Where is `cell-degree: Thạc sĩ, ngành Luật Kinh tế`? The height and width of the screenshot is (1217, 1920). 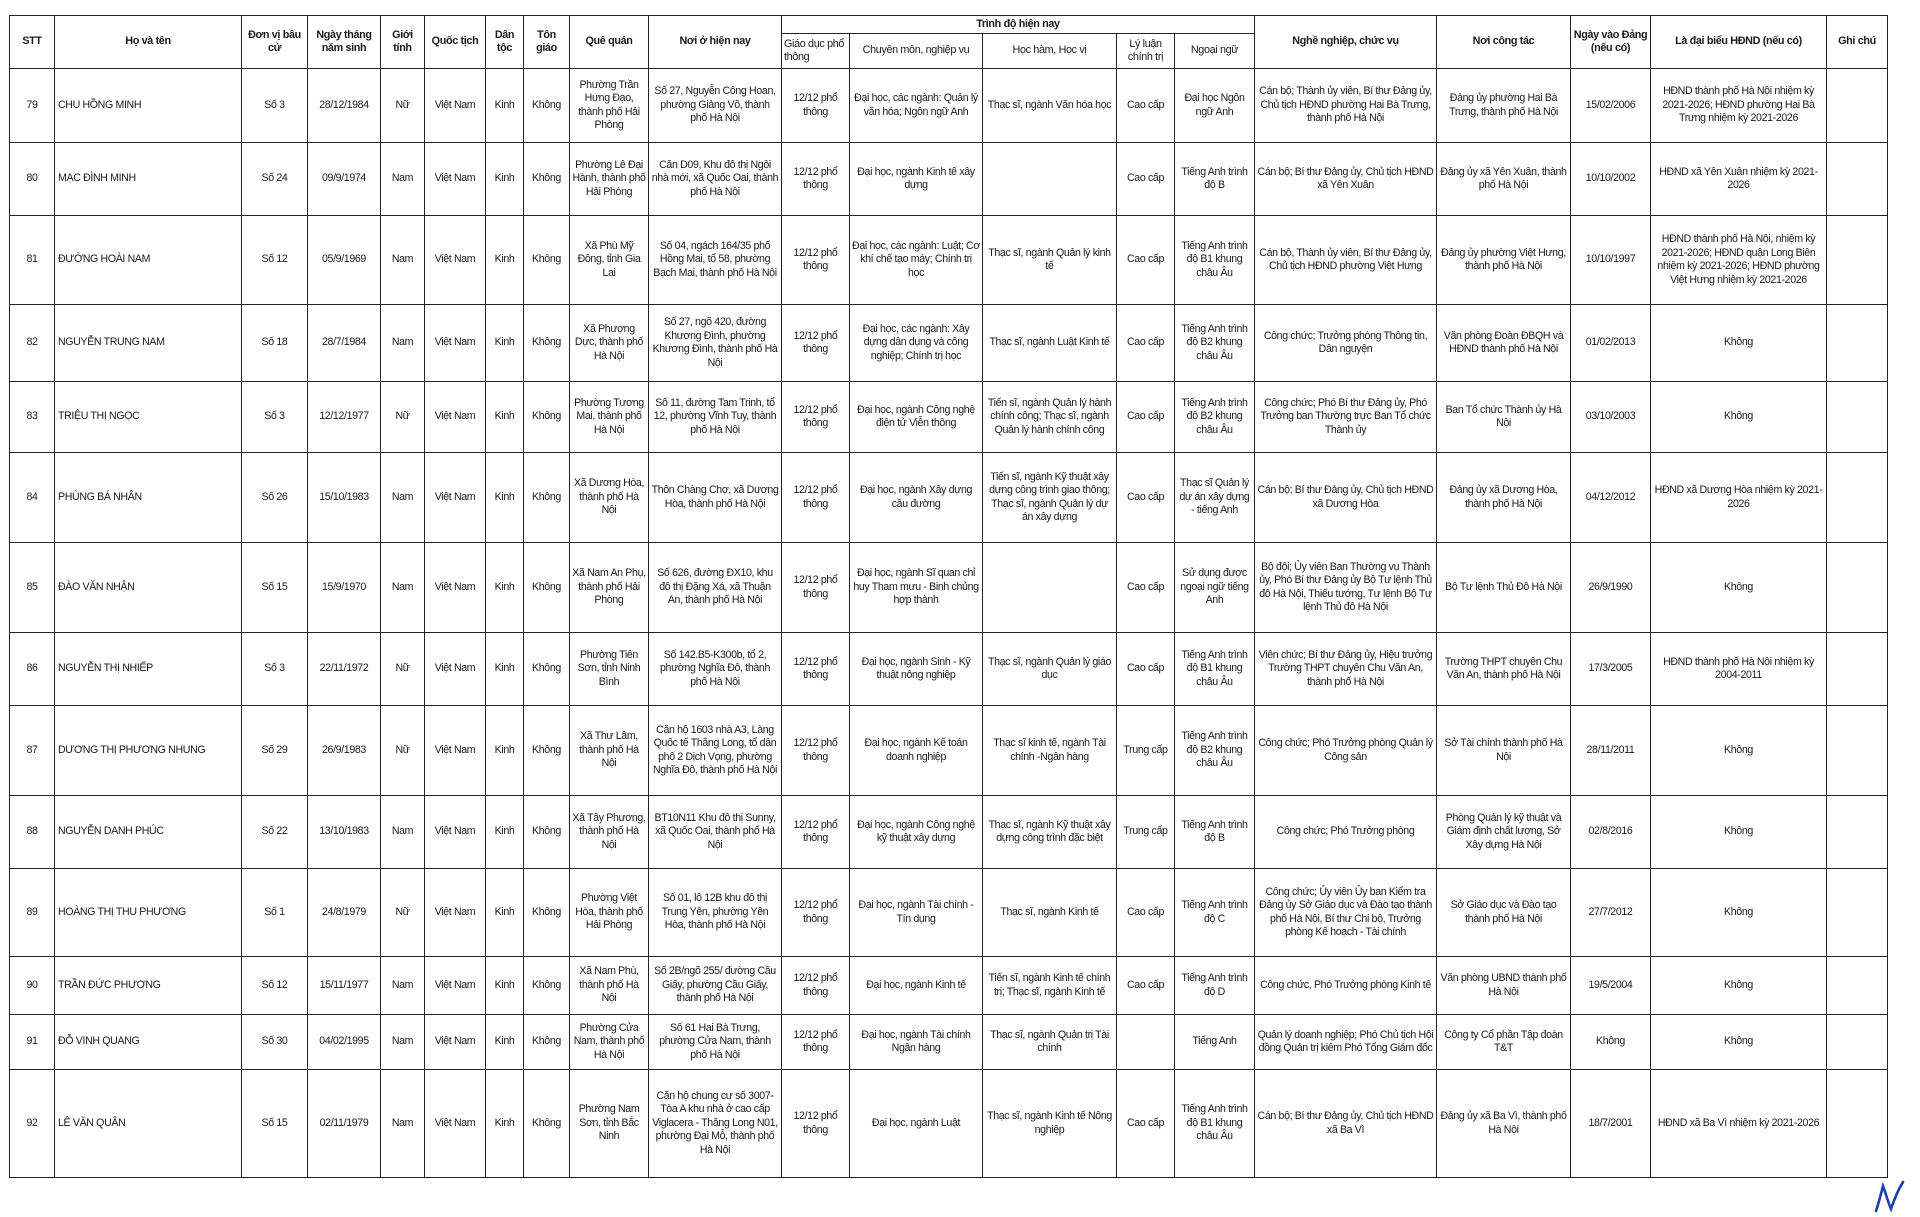
cell-degree: Thạc sĩ, ngành Luật Kinh tế is located at coordinates (1049, 343).